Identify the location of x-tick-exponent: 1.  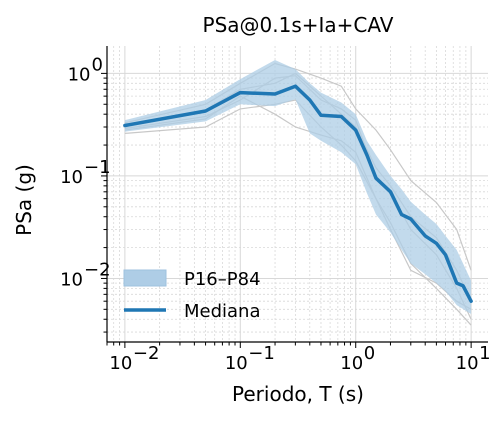
(484, 353).